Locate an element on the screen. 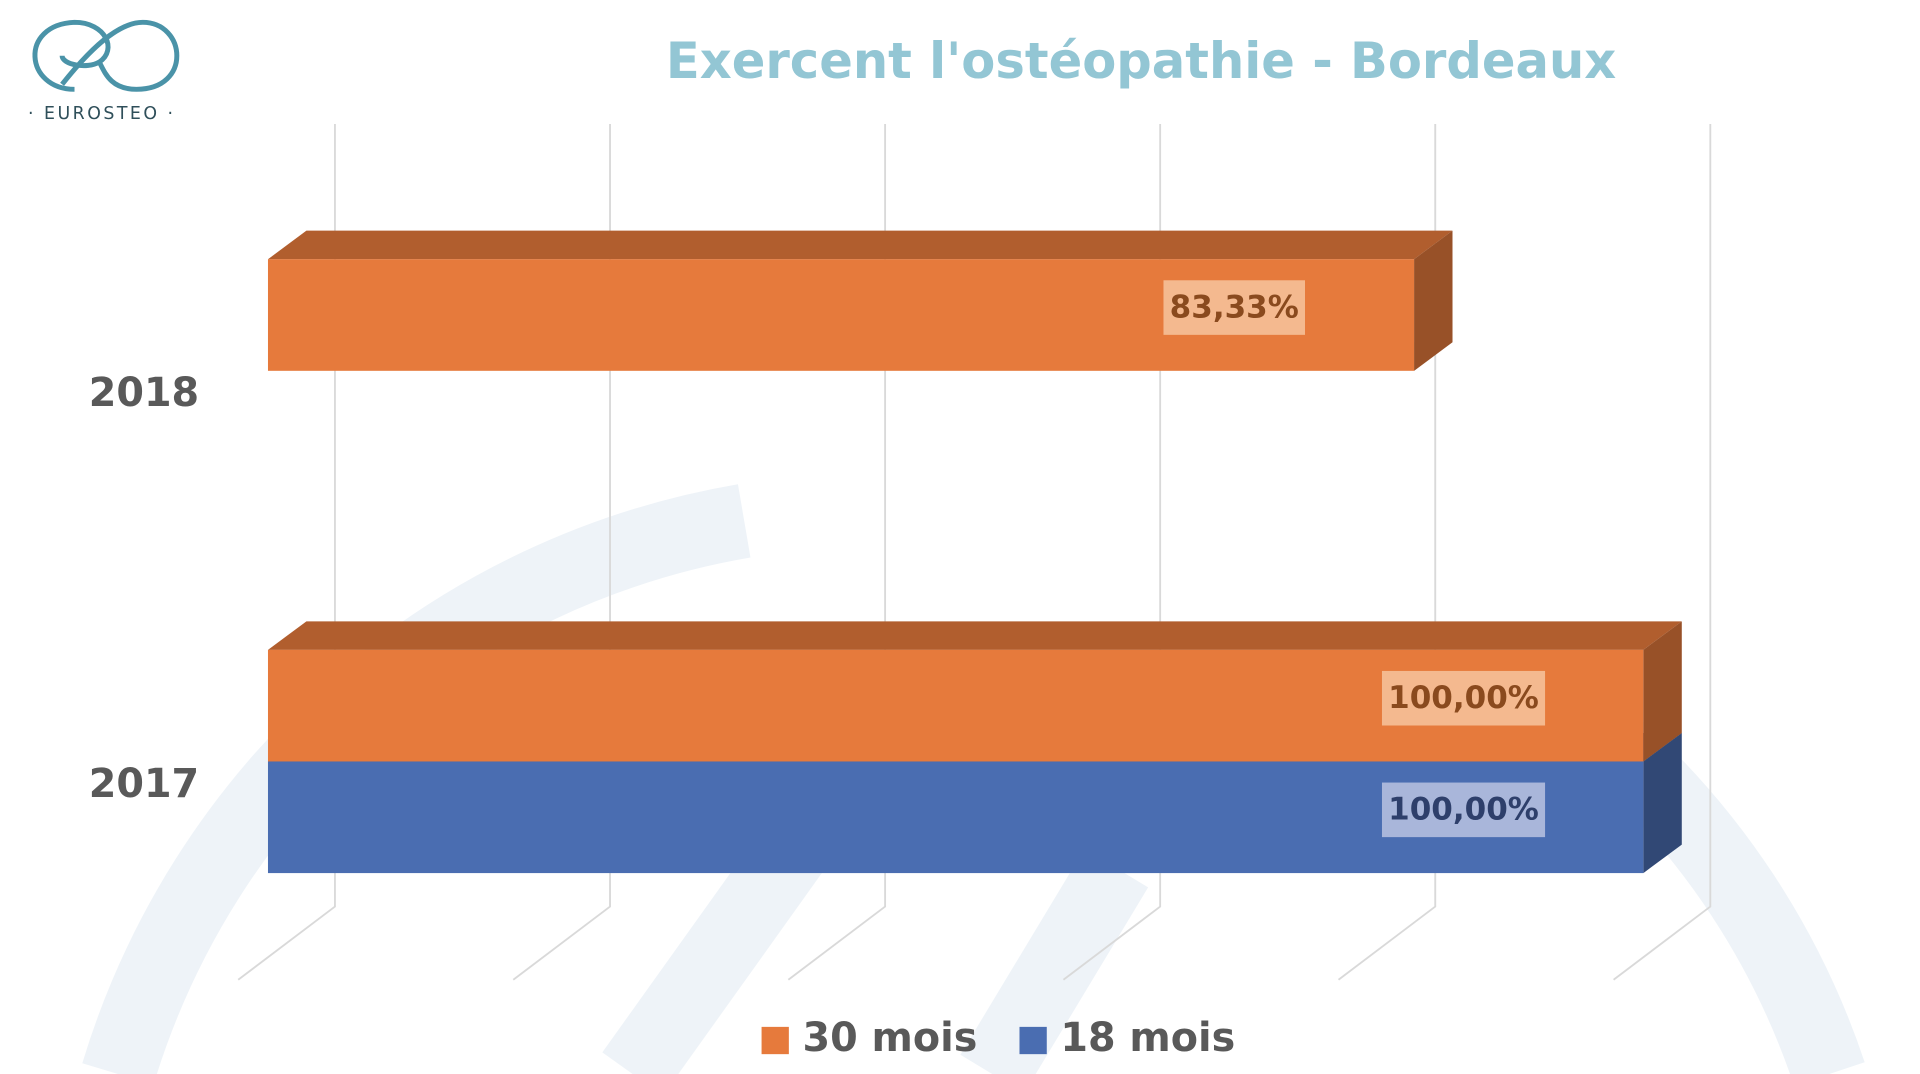 This screenshot has width=1920, height=1074. legend-label: 18 mois is located at coordinates (1147, 1038).